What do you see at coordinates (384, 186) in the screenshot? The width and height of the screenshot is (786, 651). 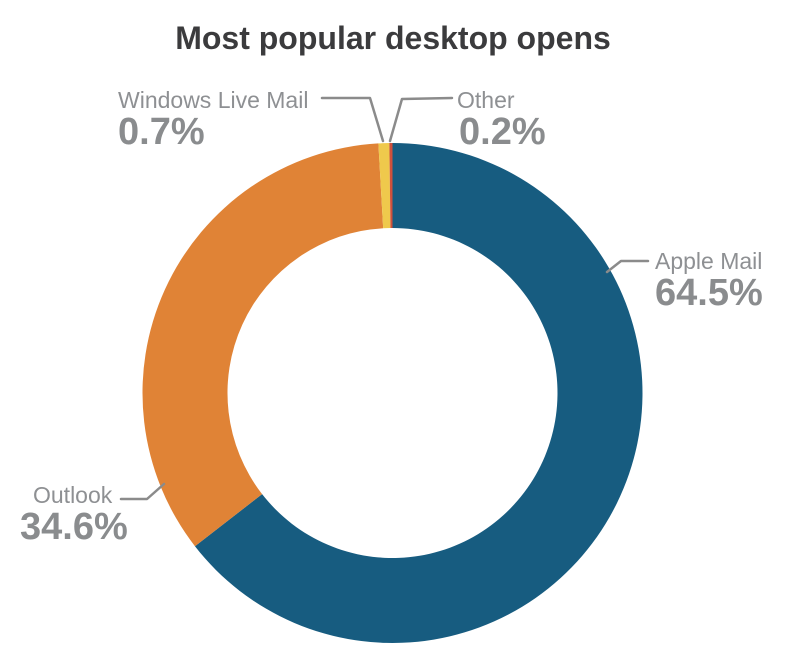 I see `donut-segment-windows-live-mail` at bounding box center [384, 186].